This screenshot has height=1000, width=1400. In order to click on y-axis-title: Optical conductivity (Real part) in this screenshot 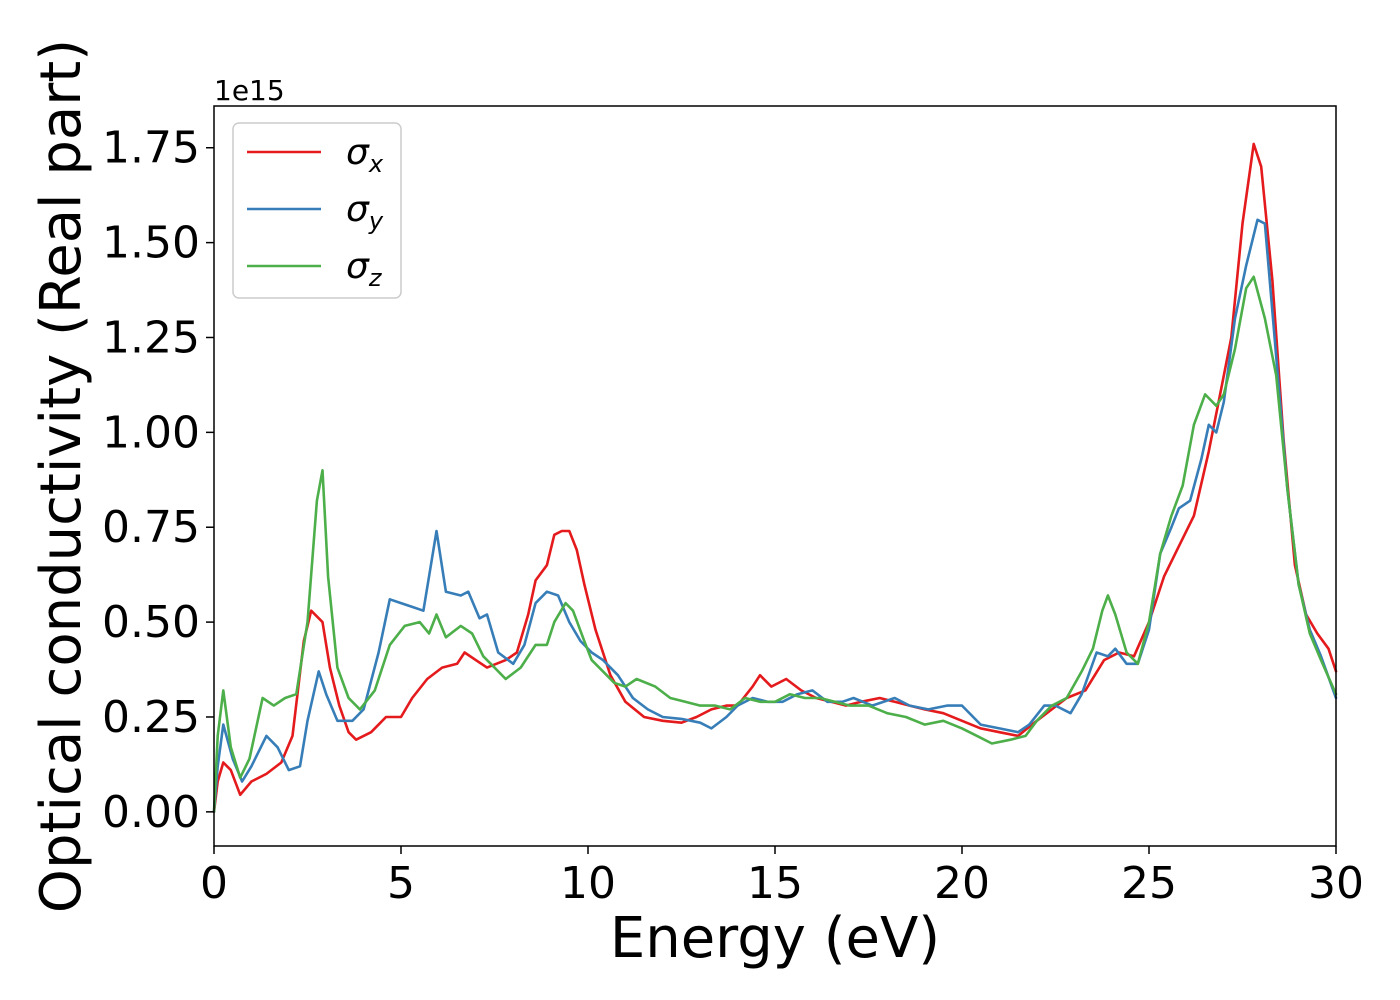, I will do `click(61, 476)`.